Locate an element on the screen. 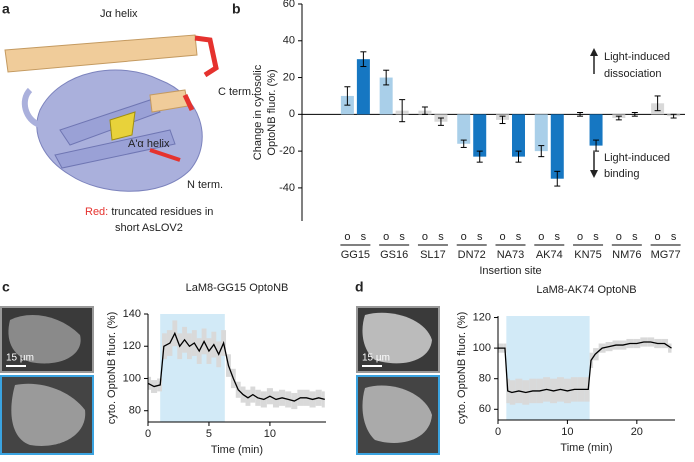 The width and height of the screenshot is (694, 462). structure-label: Jα helix is located at coordinates (119, 14).